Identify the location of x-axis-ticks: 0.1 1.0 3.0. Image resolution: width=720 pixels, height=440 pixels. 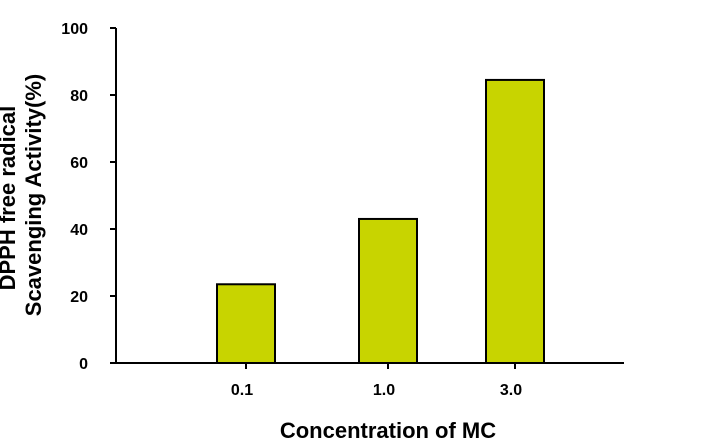
(376, 381).